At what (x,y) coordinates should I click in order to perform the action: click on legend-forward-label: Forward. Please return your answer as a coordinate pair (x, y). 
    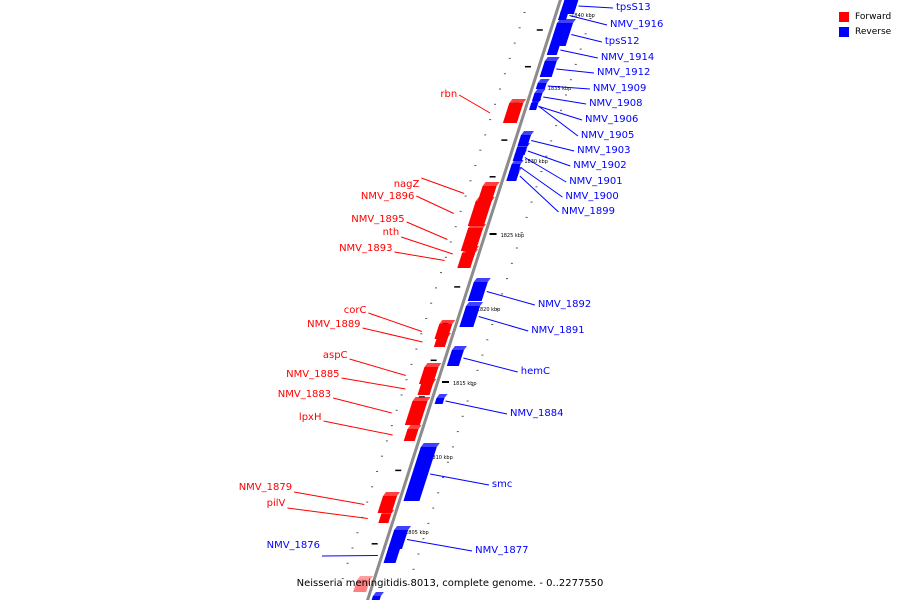
    Looking at the image, I should click on (873, 16).